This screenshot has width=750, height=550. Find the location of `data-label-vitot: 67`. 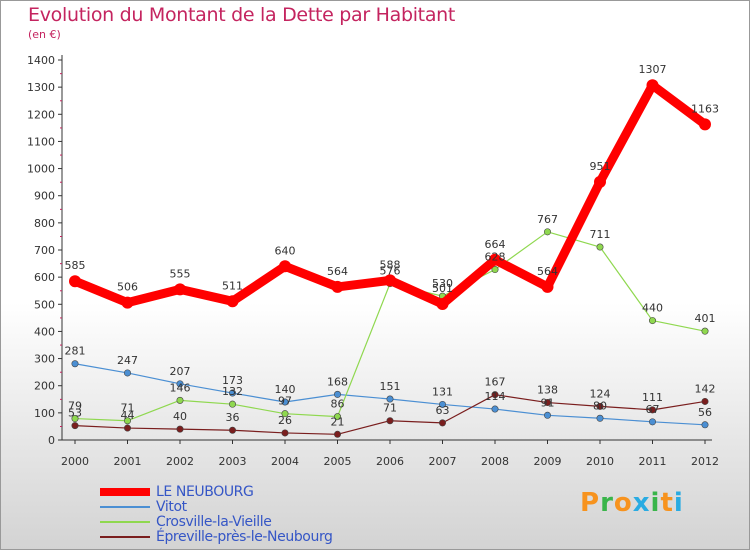

data-label-vitot: 67 is located at coordinates (653, 409).